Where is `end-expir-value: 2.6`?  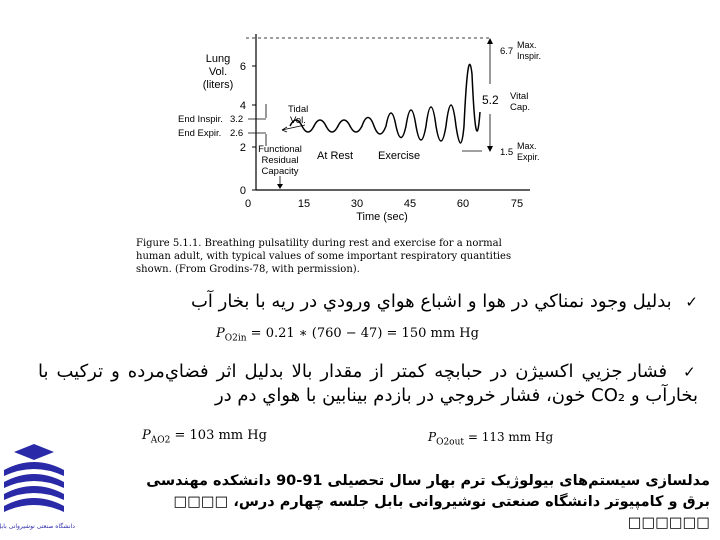 end-expir-value: 2.6 is located at coordinates (236, 133).